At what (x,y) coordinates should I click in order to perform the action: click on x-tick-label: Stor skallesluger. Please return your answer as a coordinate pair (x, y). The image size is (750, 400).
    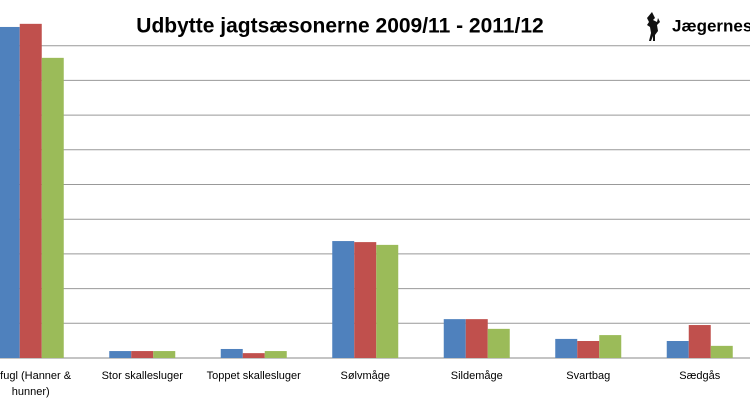
    Looking at the image, I should click on (143, 376).